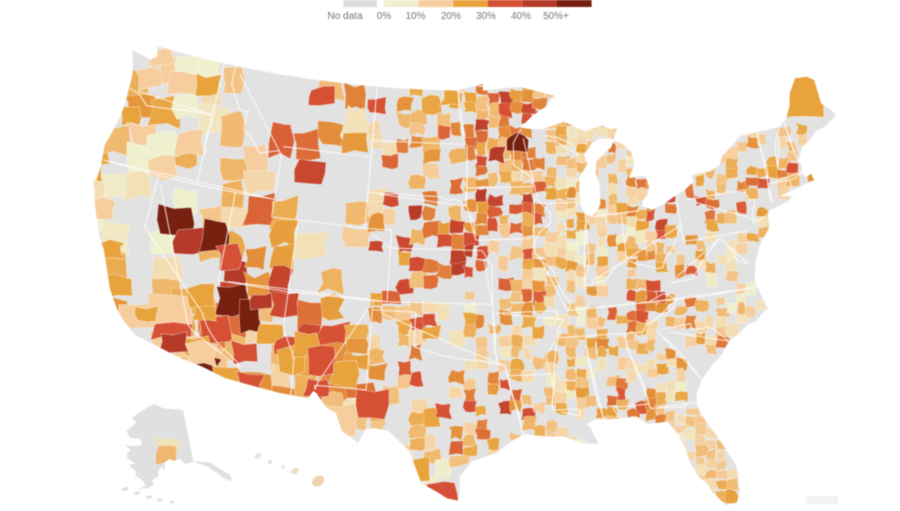  I want to click on svg-text: 10%, so click(415, 16).